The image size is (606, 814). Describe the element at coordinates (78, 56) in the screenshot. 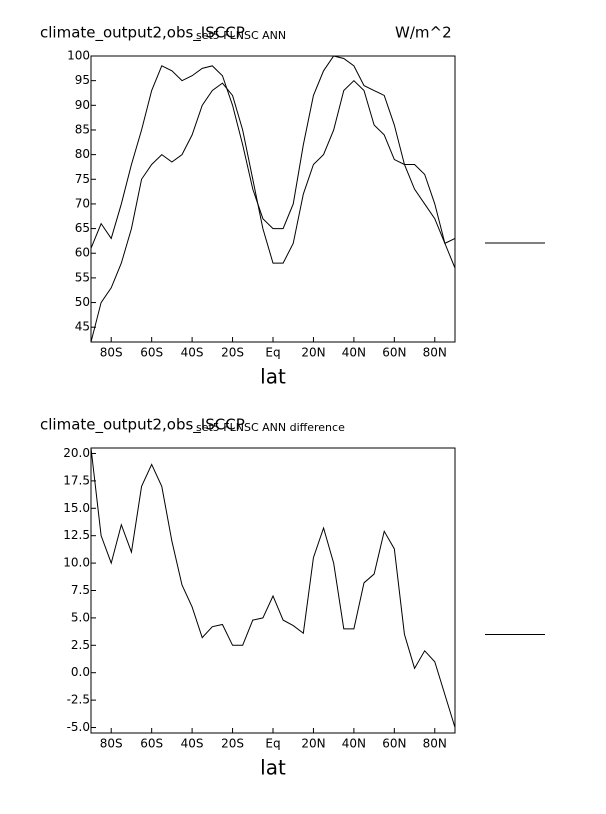

I see `y-tick-label: 100` at that location.